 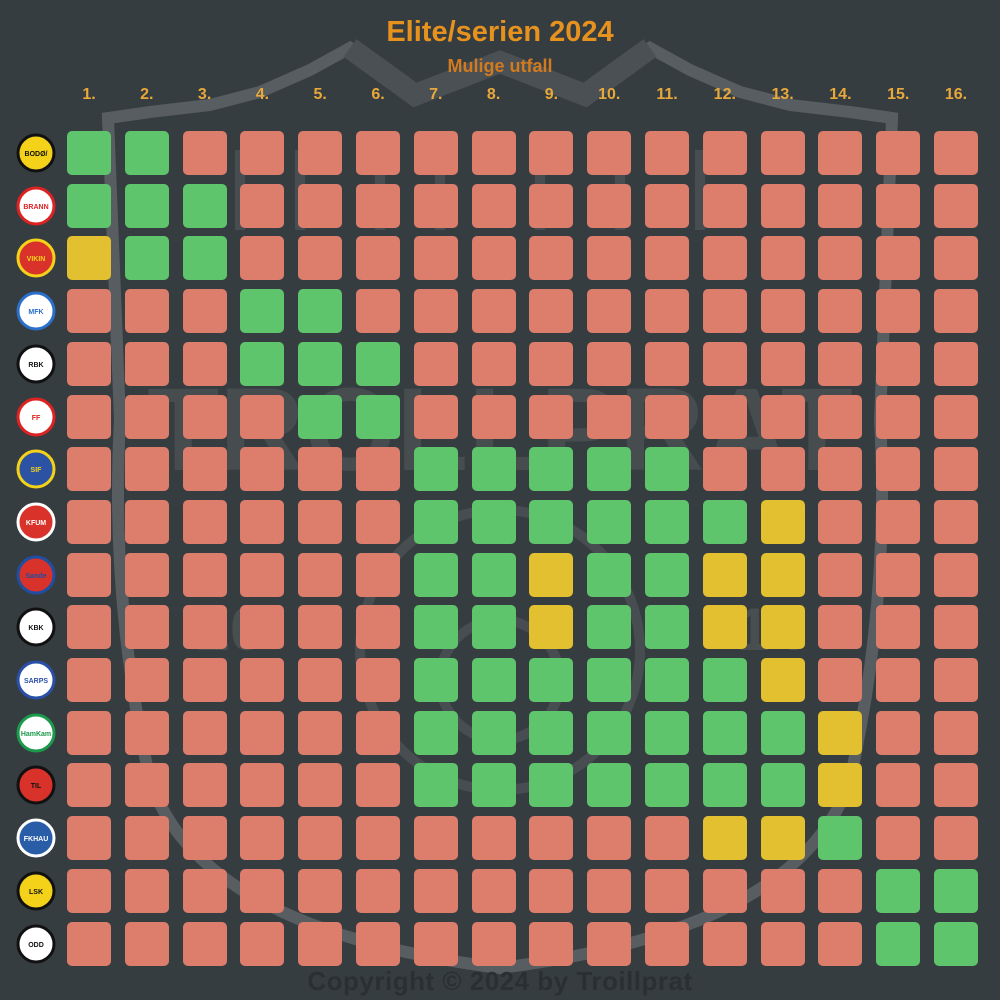 I want to click on column-header-9: 9., so click(x=551, y=94).